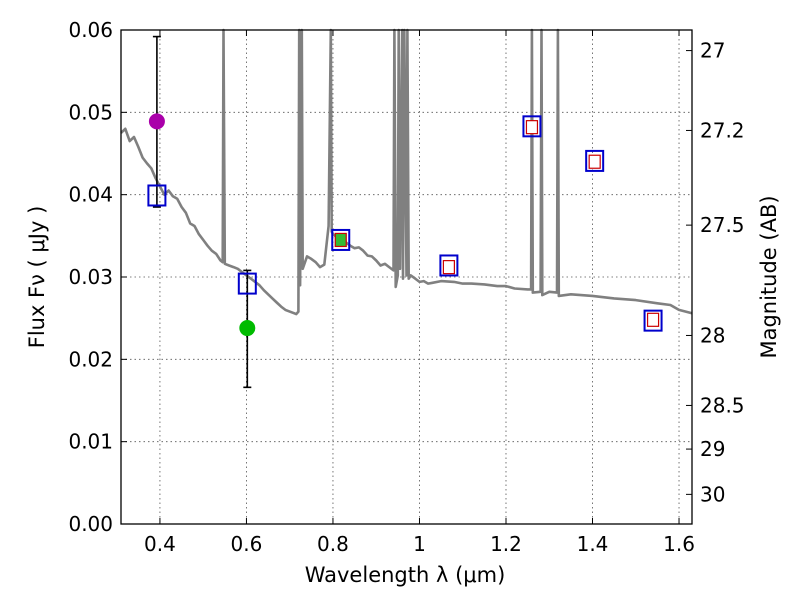  What do you see at coordinates (37, 277) in the screenshot?
I see `y-axis-title: Flux Fν ( μJy )` at bounding box center [37, 277].